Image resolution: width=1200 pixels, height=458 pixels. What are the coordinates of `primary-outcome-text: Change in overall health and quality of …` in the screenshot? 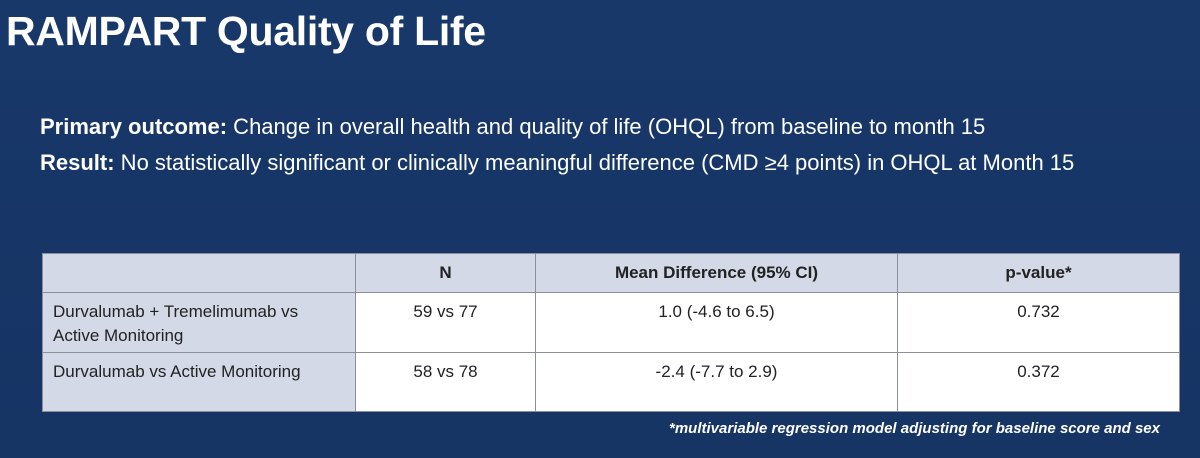 It's located at (606, 126).